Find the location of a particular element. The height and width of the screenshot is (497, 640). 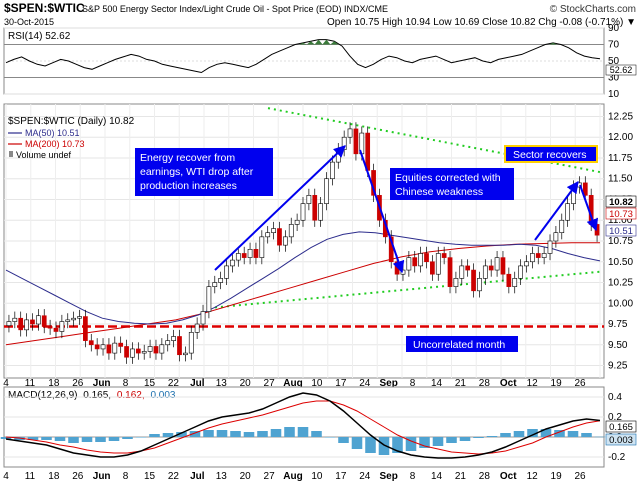

x-axis-label: Sep is located at coordinates (388, 383).